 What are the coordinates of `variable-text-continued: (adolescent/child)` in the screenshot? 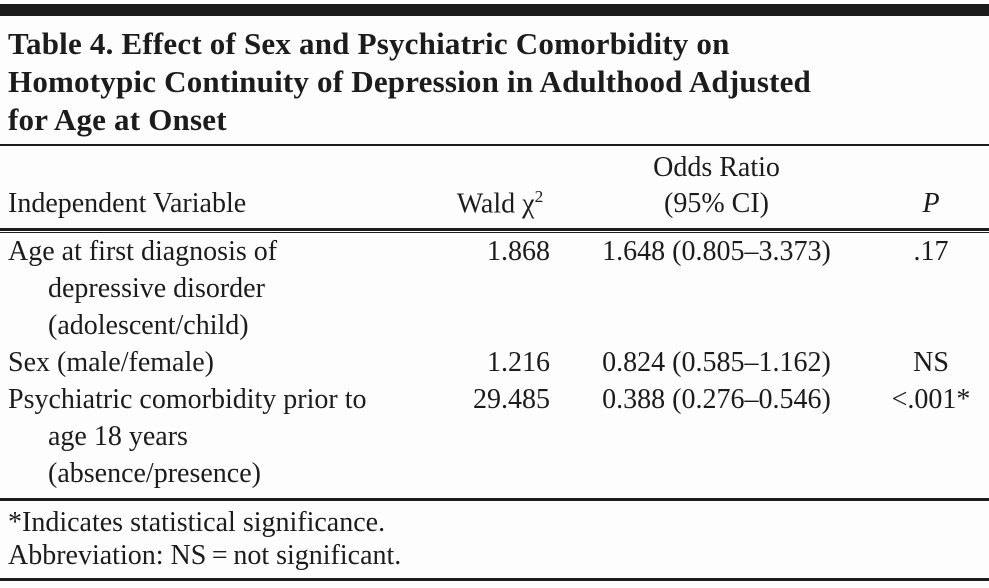 It's located at (148, 325).